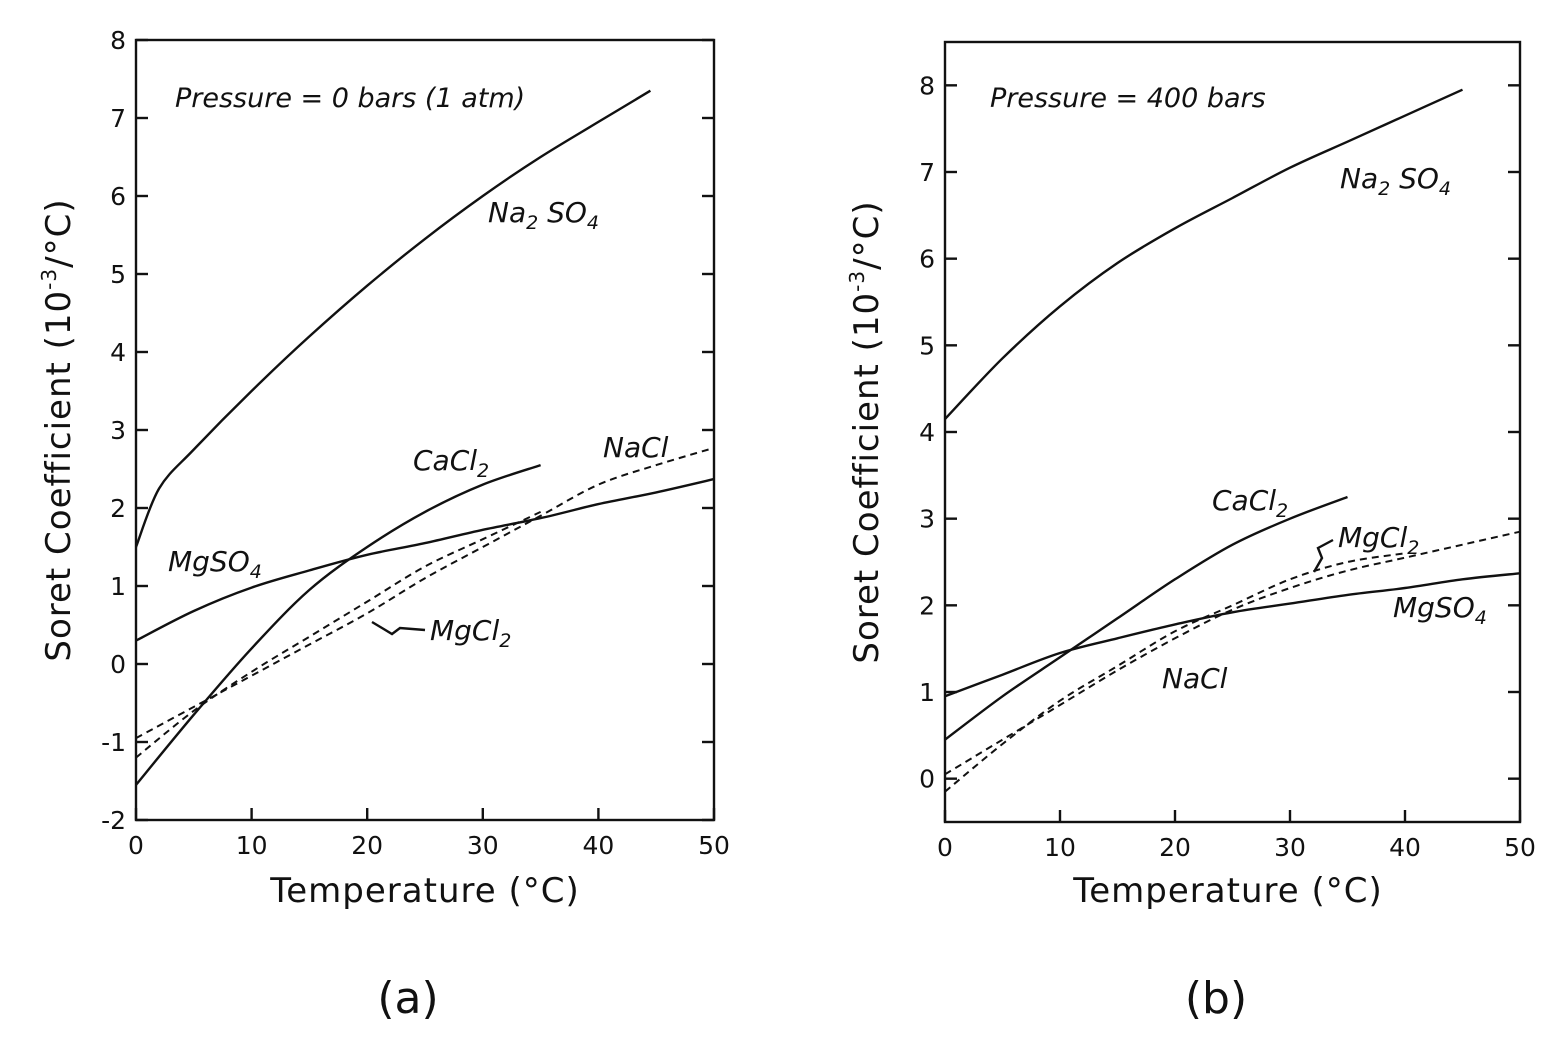 This screenshot has width=1568, height=1044. Describe the element at coordinates (1232, 635) in the screenshot. I see `panel-b-series-mgso4` at that location.